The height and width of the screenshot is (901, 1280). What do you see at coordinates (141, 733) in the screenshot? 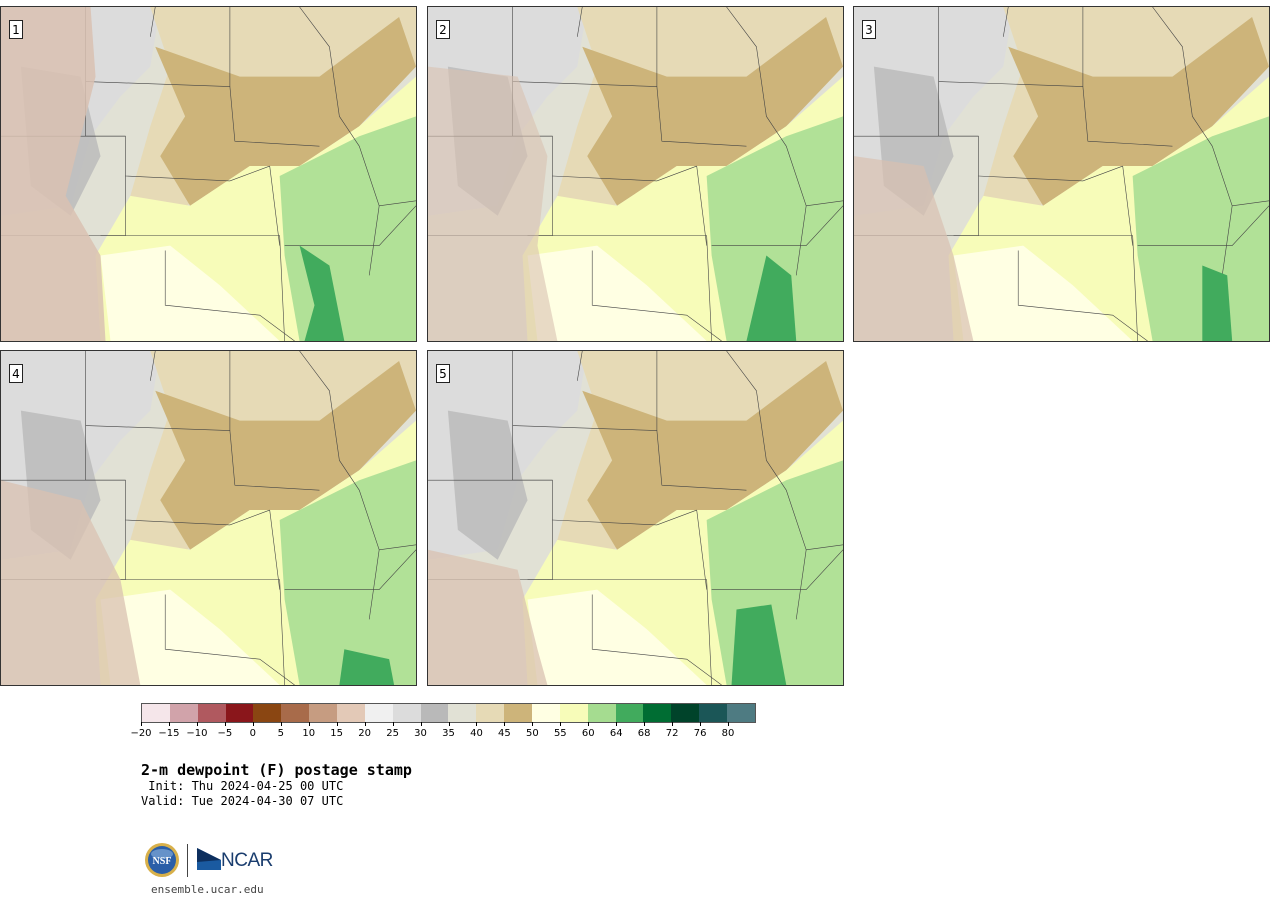
I see `colorbar-tick-label: −20` at bounding box center [141, 733].